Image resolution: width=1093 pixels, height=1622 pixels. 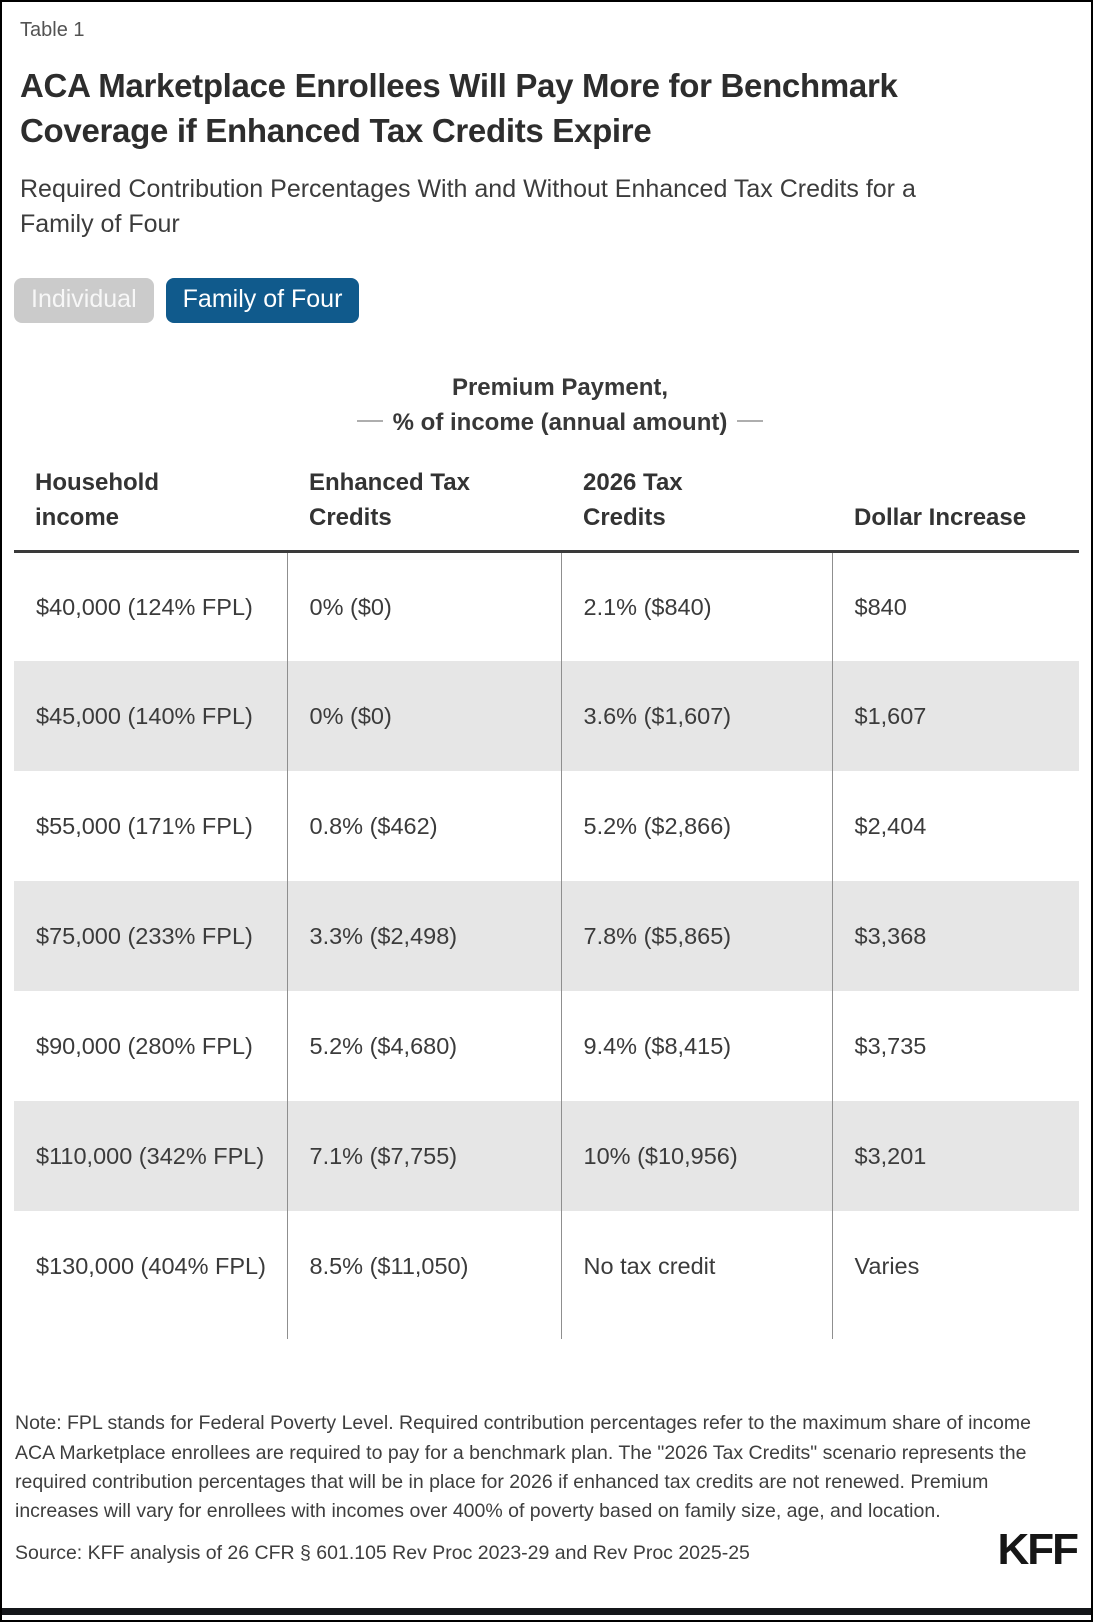 What do you see at coordinates (1038, 1550) in the screenshot?
I see `kff-logo: KFF` at bounding box center [1038, 1550].